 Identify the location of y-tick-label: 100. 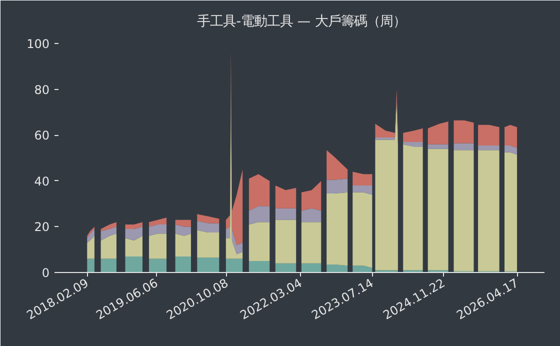
(38, 44).